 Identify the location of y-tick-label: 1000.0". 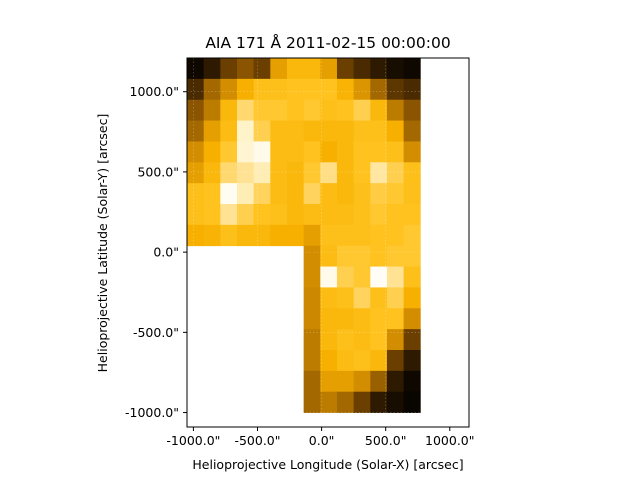
(155, 91).